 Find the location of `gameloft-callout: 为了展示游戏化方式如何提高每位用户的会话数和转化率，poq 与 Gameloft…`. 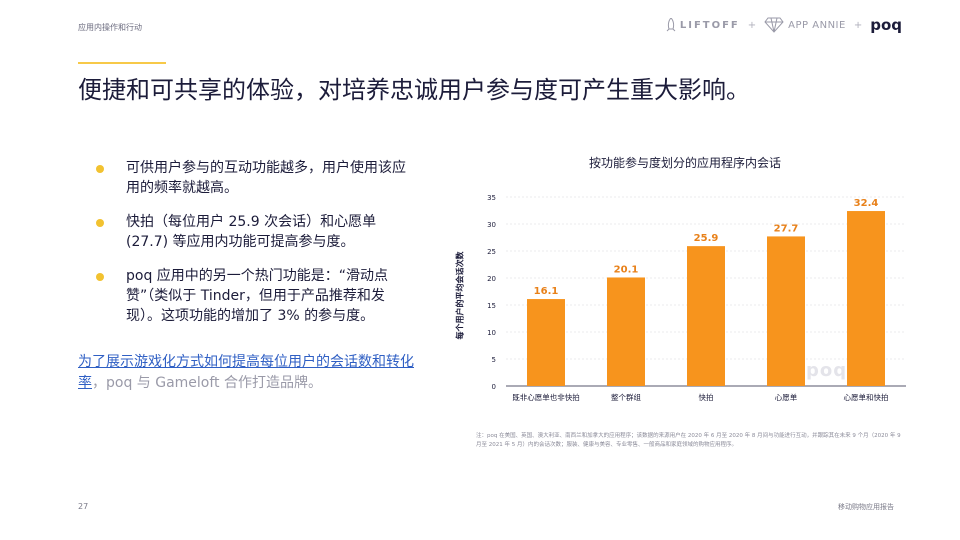

gameloft-callout: 为了展示游戏化方式如何提高每位用户的会话数和转化率，poq 与 Gameloft… is located at coordinates (258, 373).